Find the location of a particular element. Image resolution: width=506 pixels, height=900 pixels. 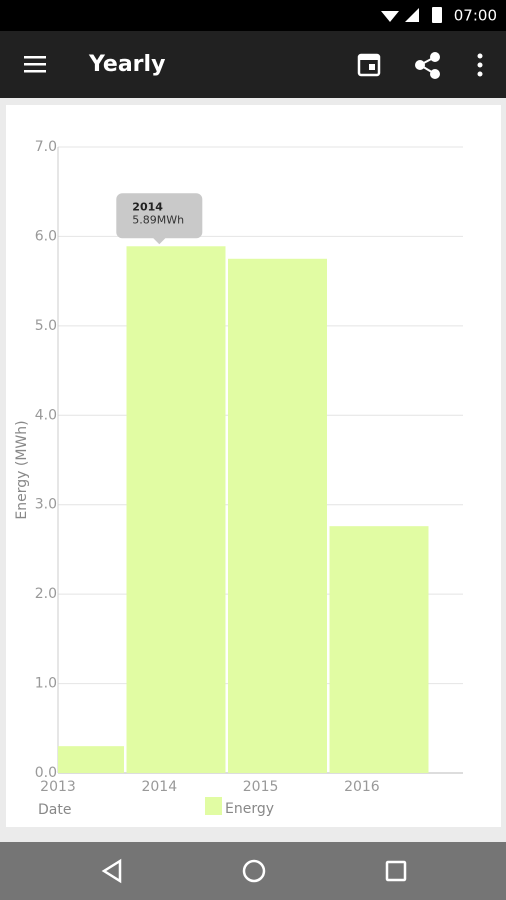

nav-bar is located at coordinates (253, 871).